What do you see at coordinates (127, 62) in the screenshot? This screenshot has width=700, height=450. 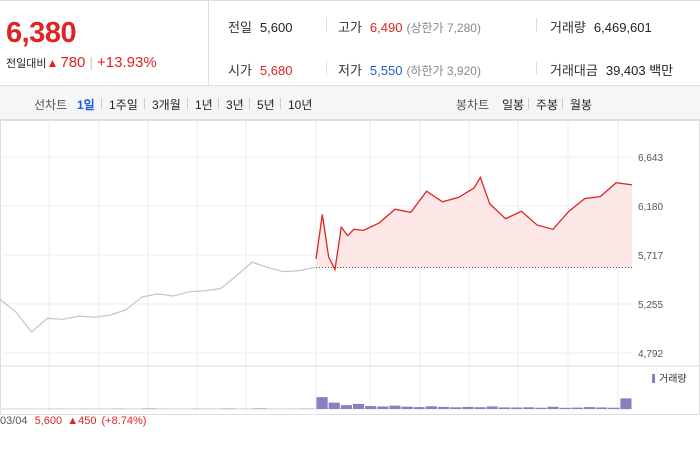 I see `change-percent: +13.93%` at bounding box center [127, 62].